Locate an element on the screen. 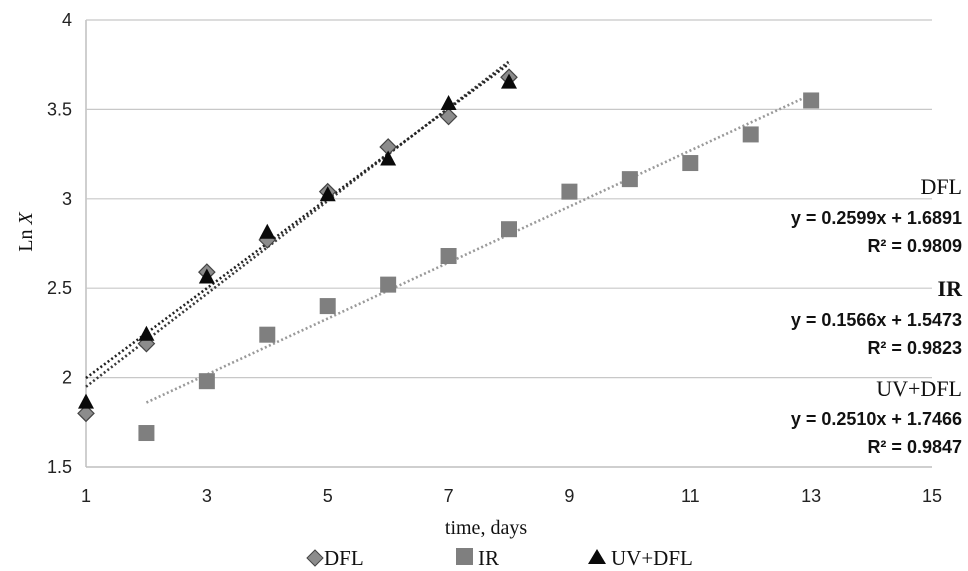 Image resolution: width=968 pixels, height=571 pixels. annotation-dfl: DFL y = 0.2599x + 1.6891 R² = 0.9809 is located at coordinates (876, 215).